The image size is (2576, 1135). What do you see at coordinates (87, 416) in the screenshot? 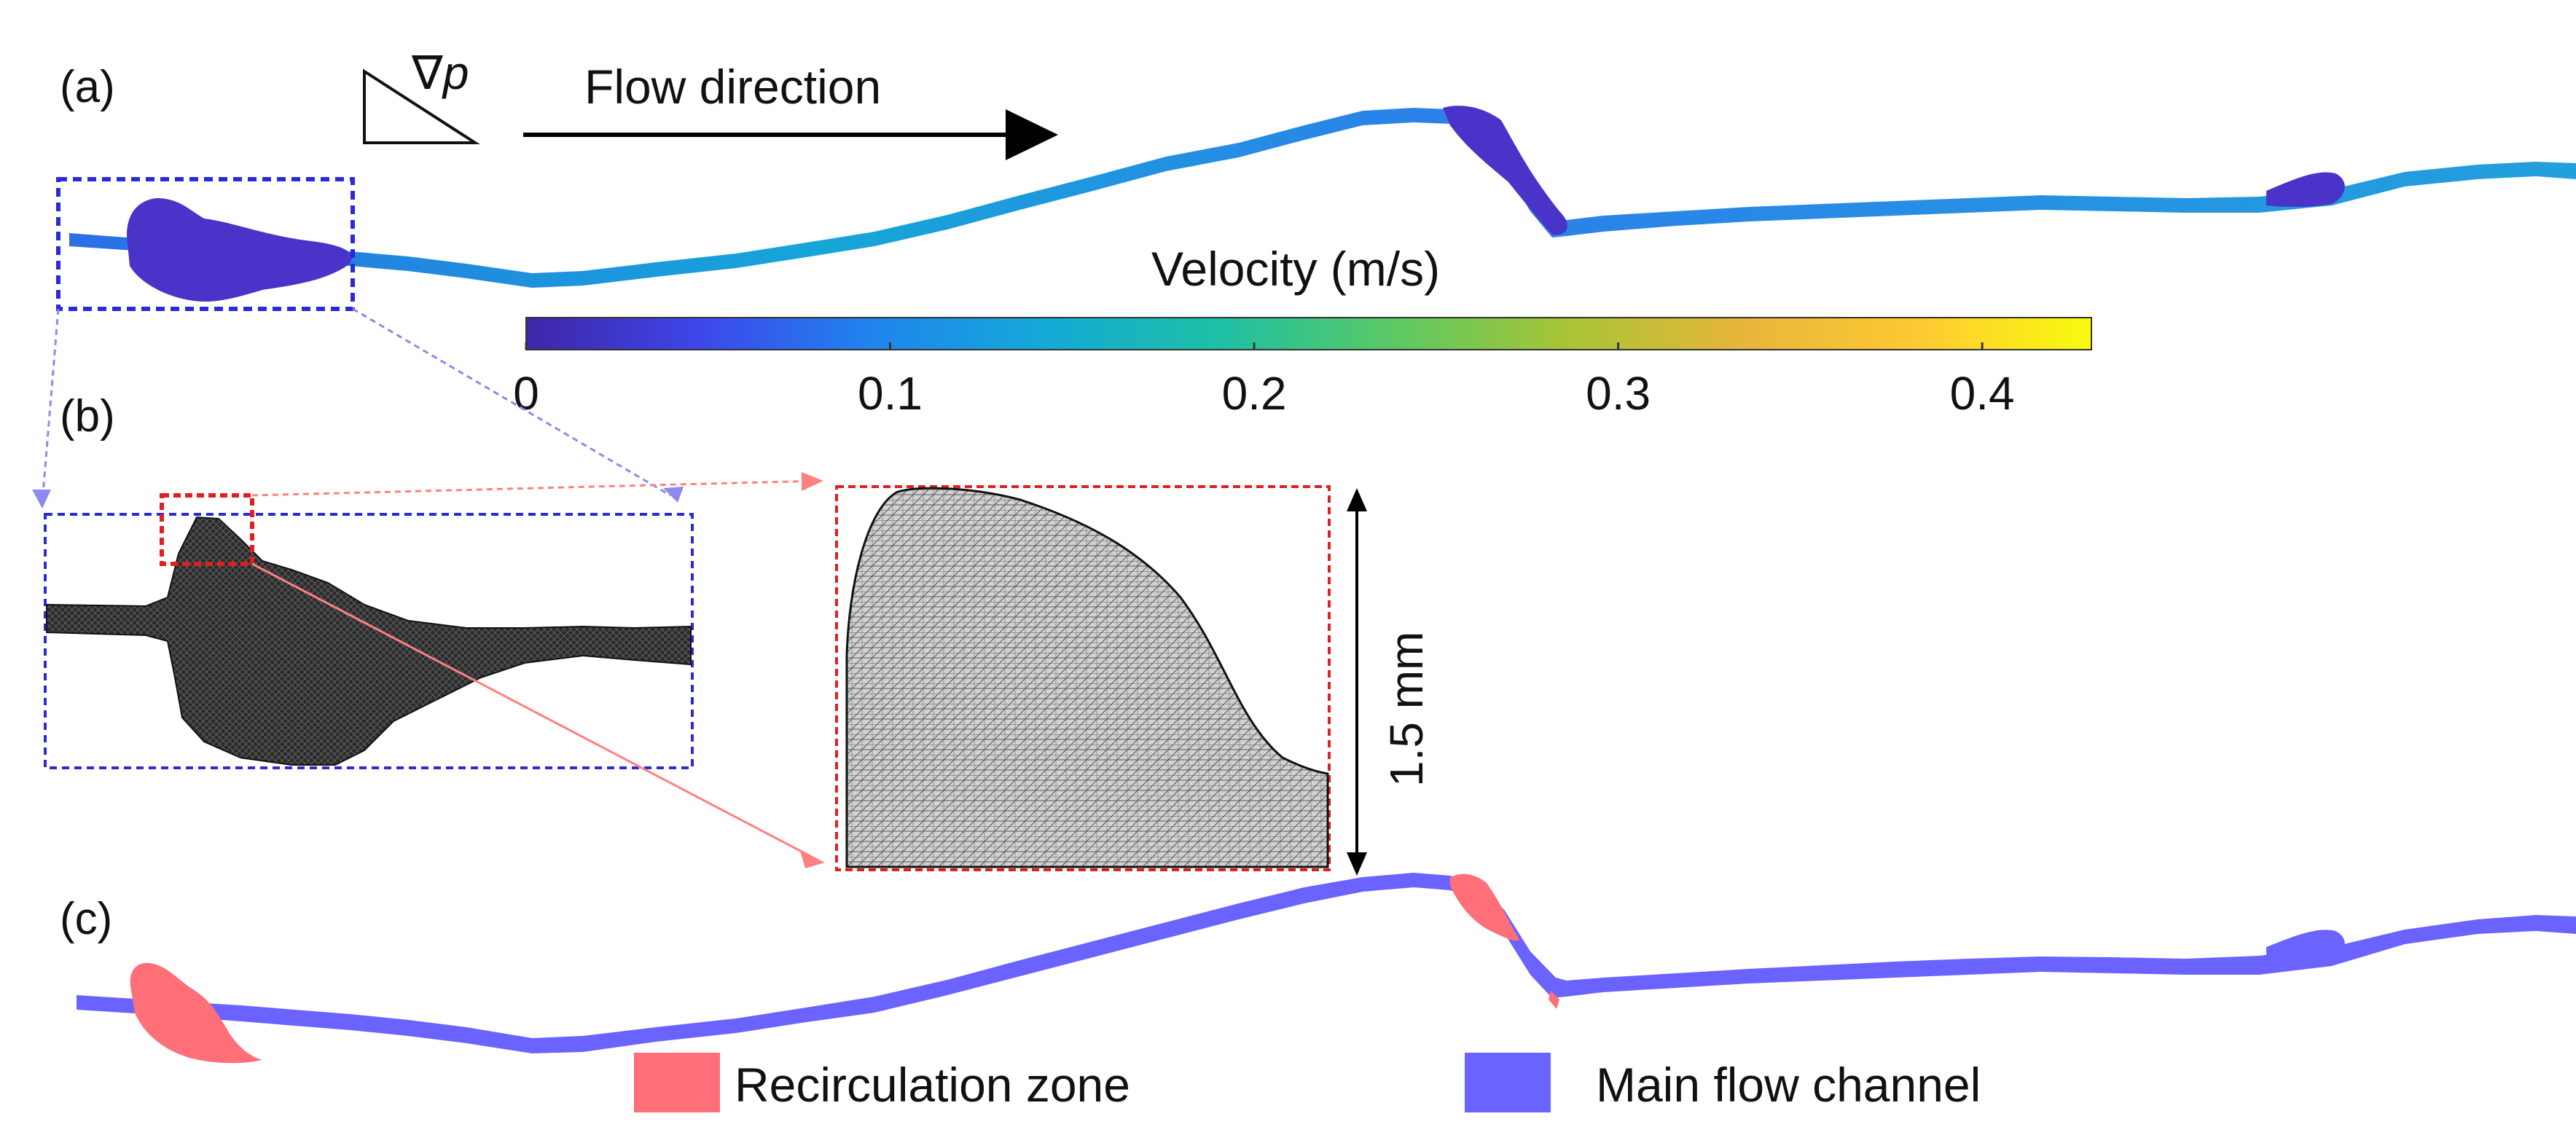
I see `panel-label-b: (b)` at bounding box center [87, 416].